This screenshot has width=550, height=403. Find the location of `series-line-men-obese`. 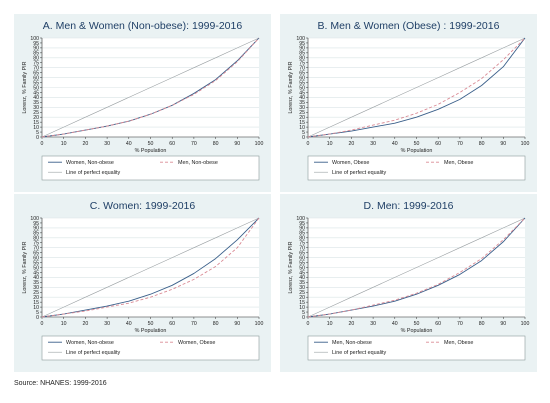

series-line-men-obese is located at coordinates (416, 87).